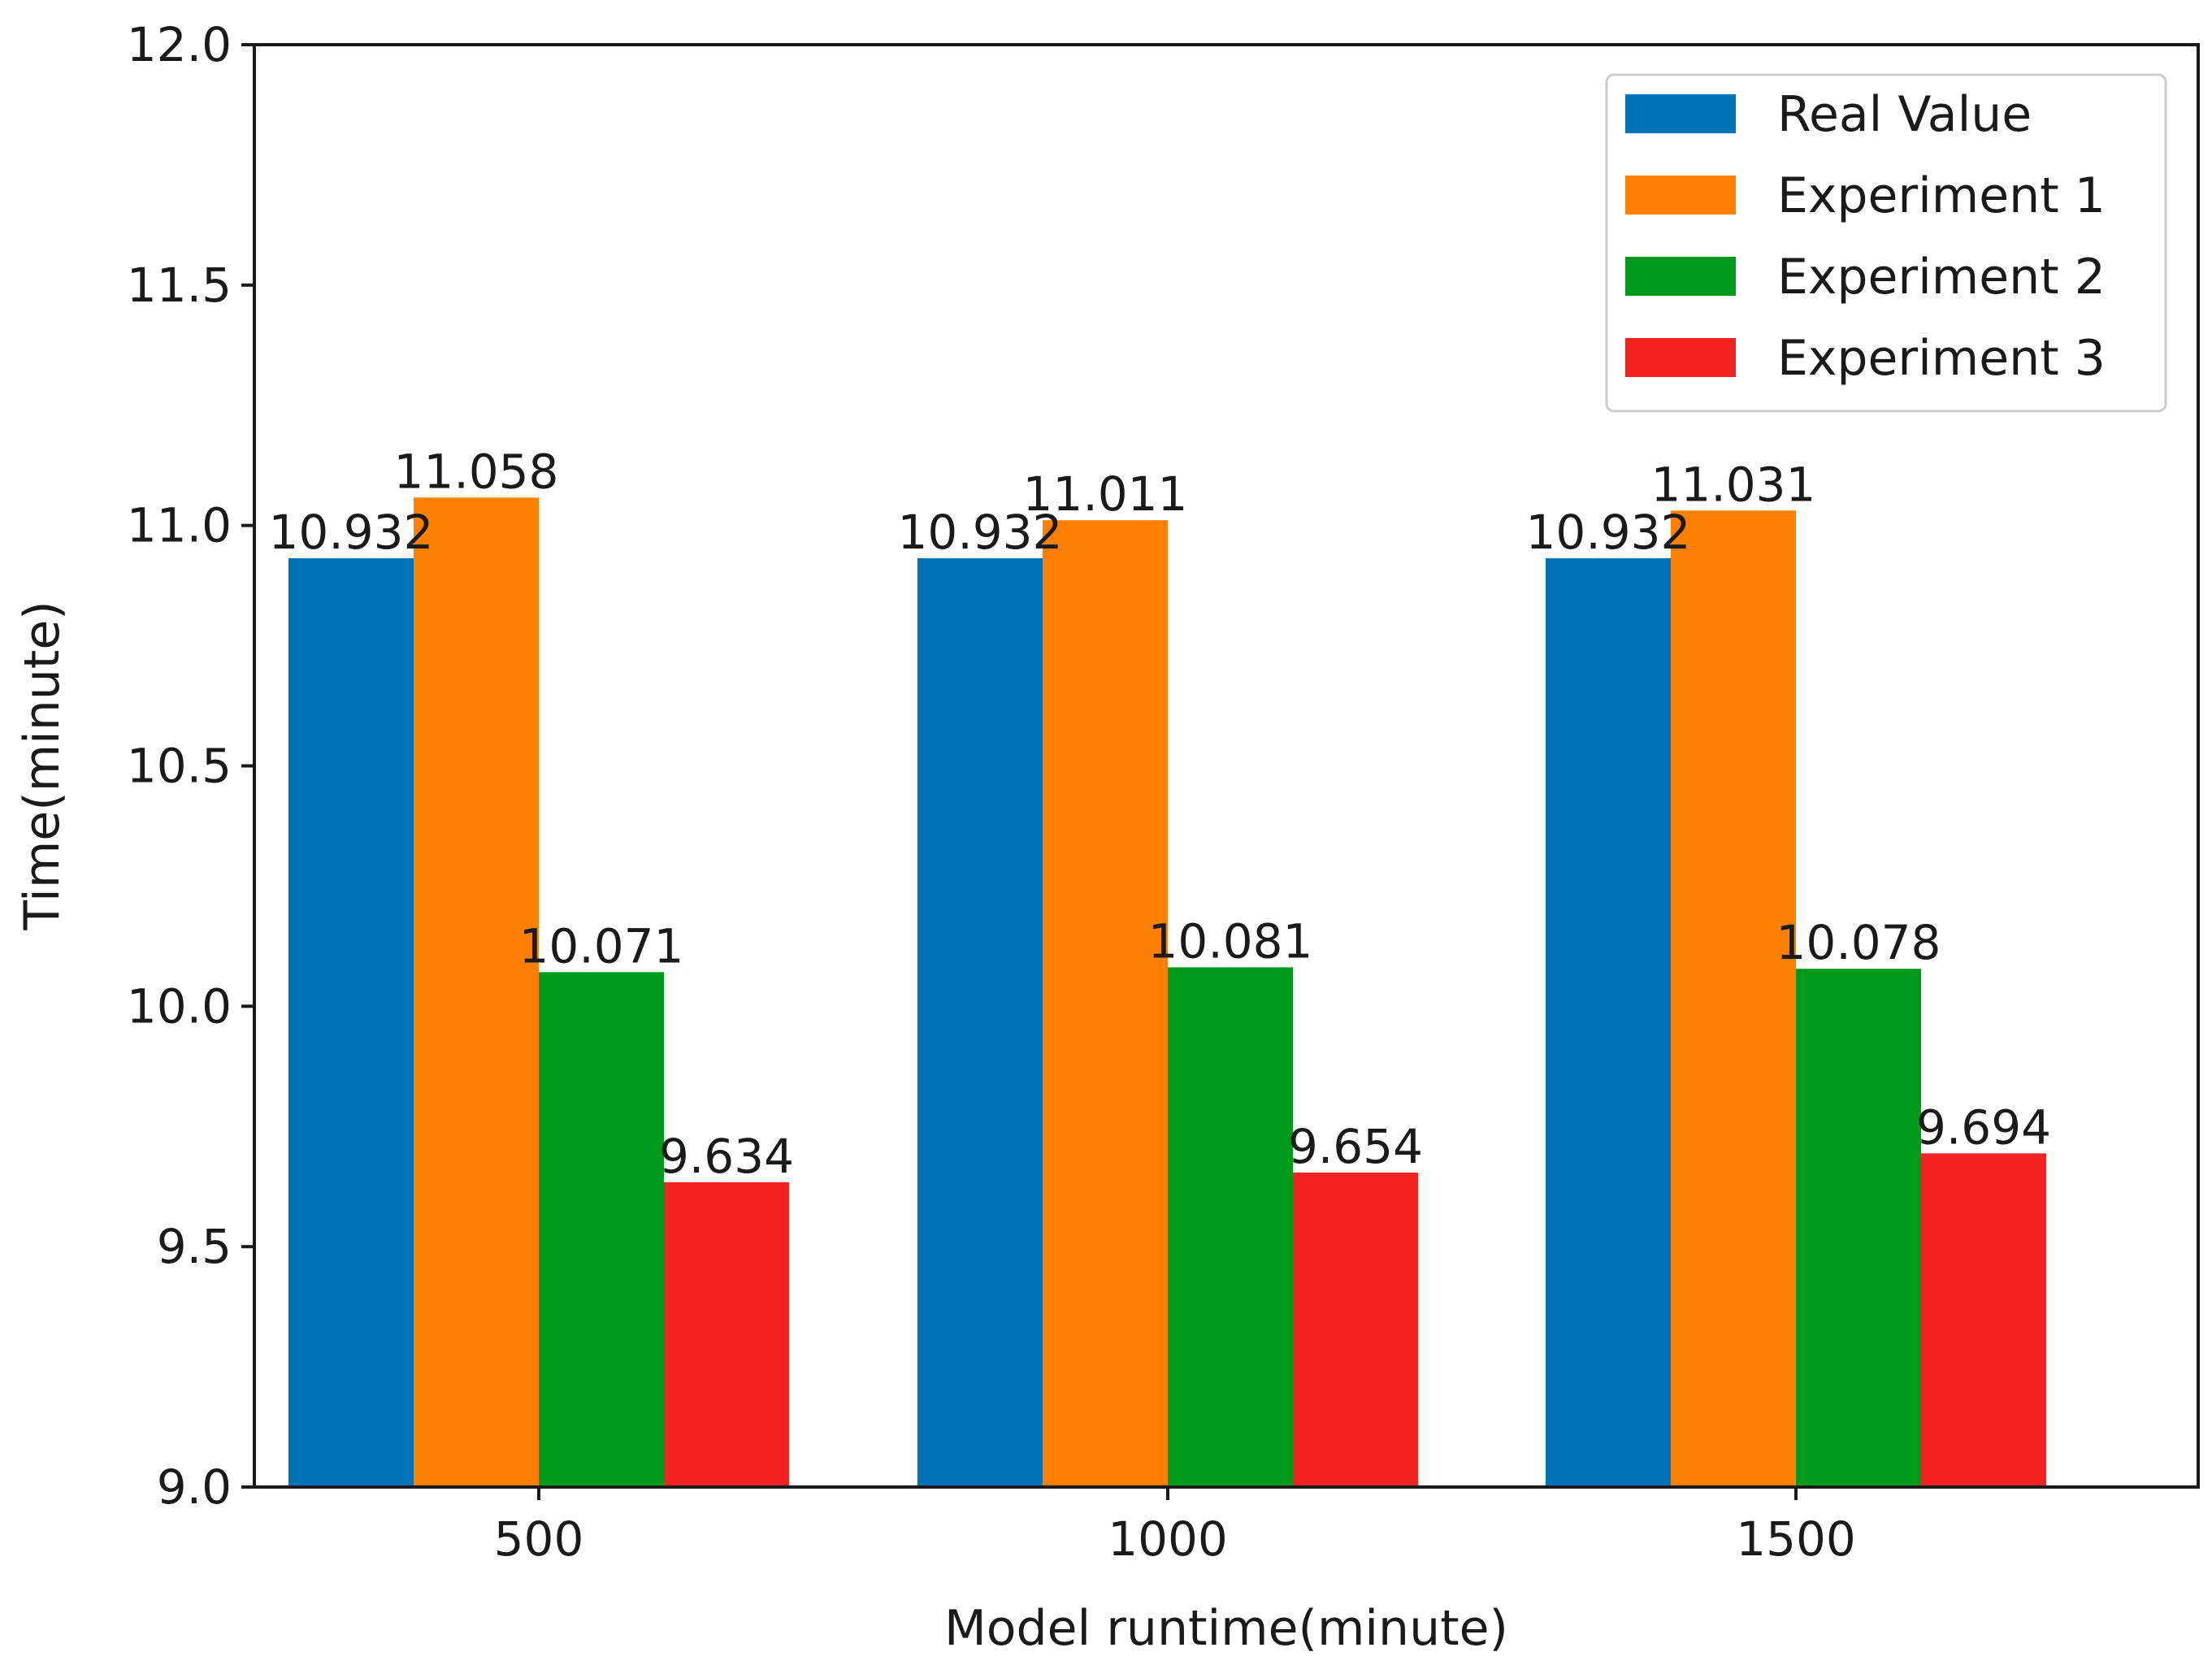  Describe the element at coordinates (179, 526) in the screenshot. I see `y-tick-label: 11.0` at that location.